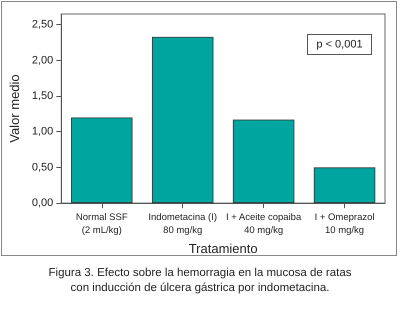 The height and width of the screenshot is (329, 400). Describe the element at coordinates (43, 96) in the screenshot. I see `y-tick-label: 1,50` at that location.